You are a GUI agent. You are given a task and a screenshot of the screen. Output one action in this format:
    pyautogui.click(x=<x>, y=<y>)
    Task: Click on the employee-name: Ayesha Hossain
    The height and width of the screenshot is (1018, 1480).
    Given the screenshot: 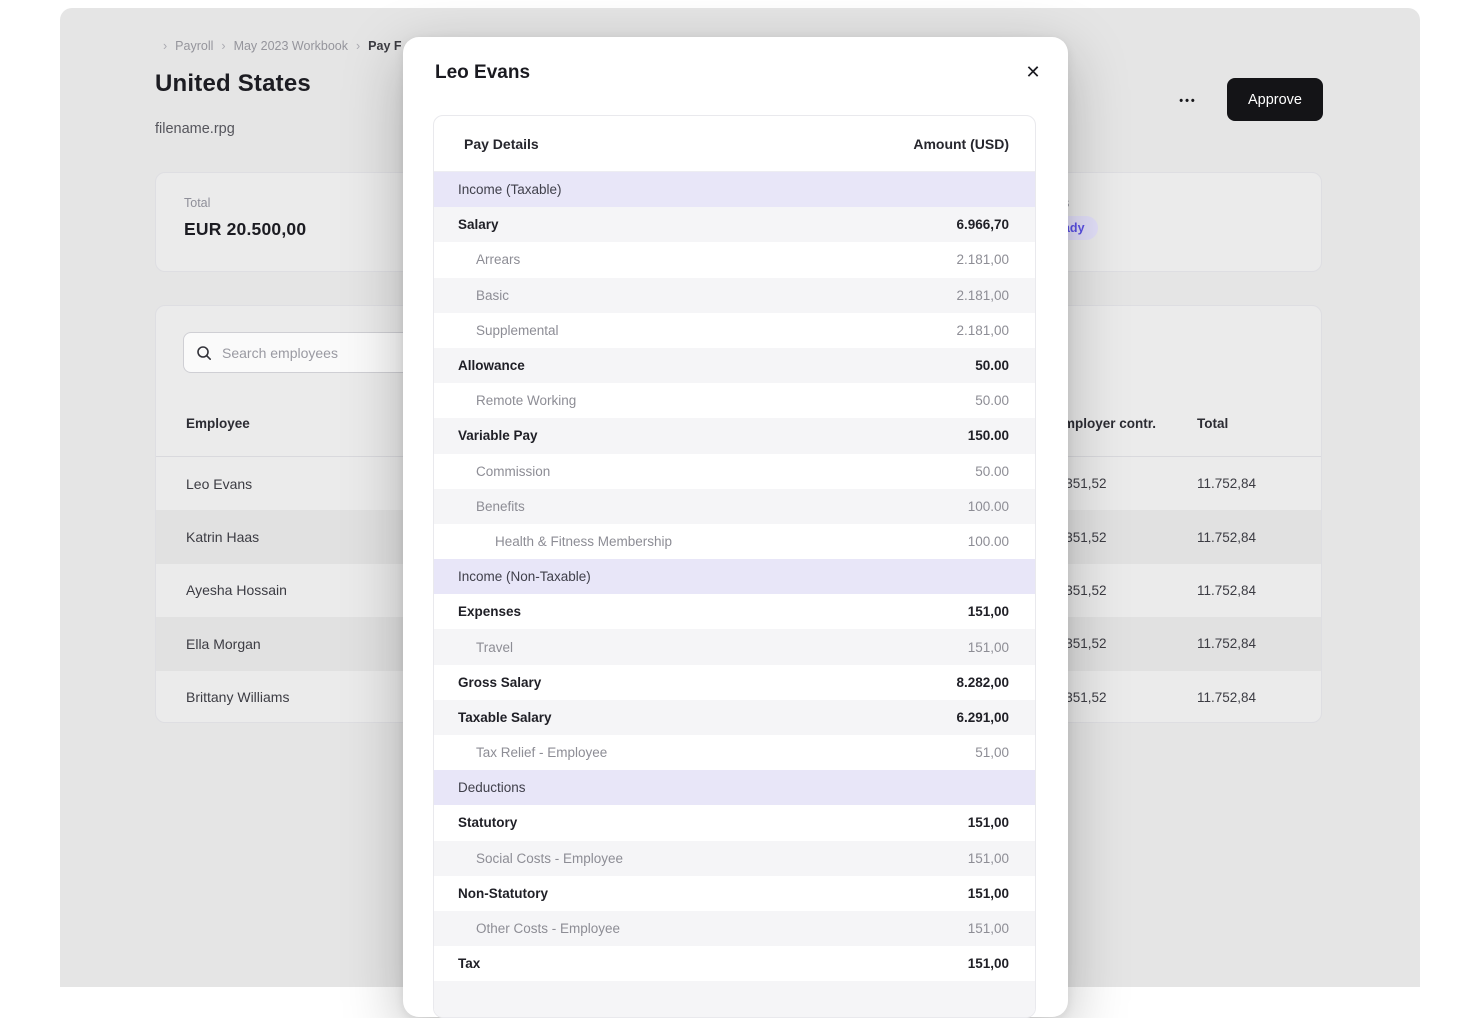 What is the action you would take?
    pyautogui.click(x=236, y=590)
    